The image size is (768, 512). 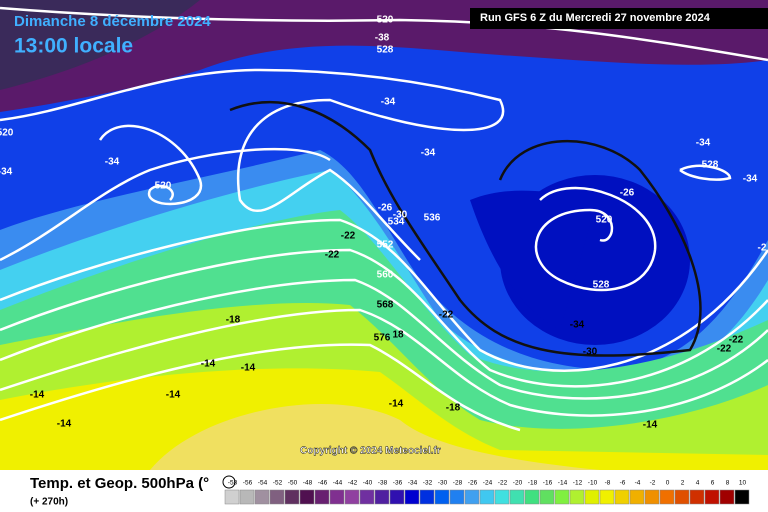 I want to click on map-label: 552, so click(x=385, y=245).